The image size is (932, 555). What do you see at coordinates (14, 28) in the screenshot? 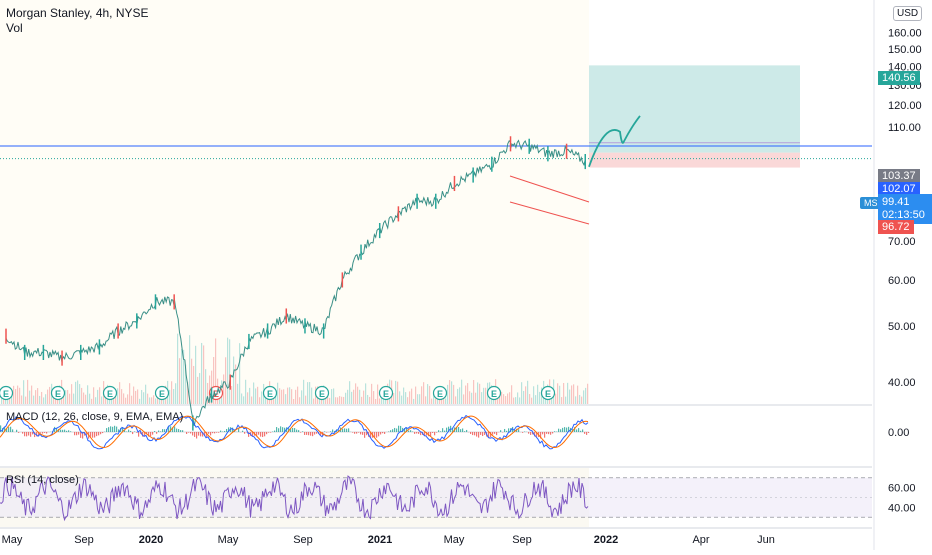
I see `volume-label: Vol` at bounding box center [14, 28].